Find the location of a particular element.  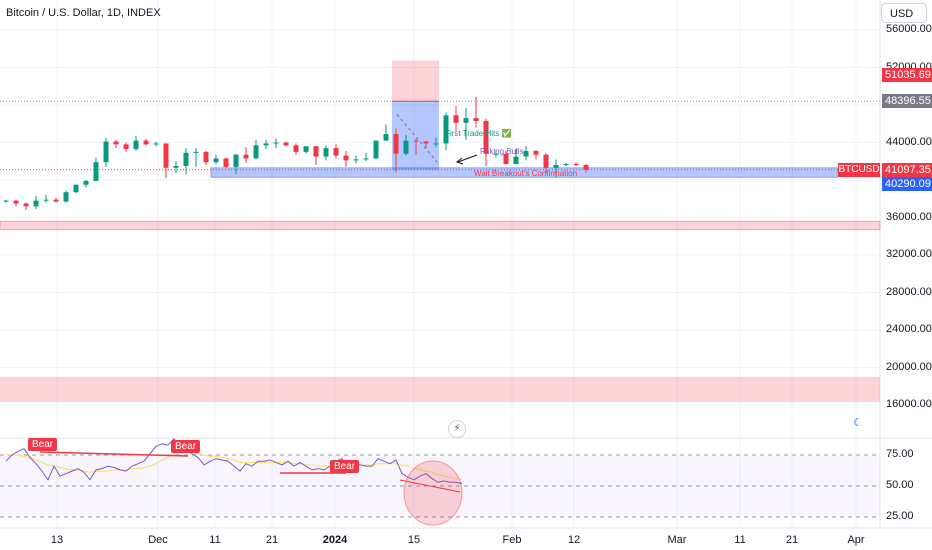

lightning-icon: ⚡ is located at coordinates (457, 429).